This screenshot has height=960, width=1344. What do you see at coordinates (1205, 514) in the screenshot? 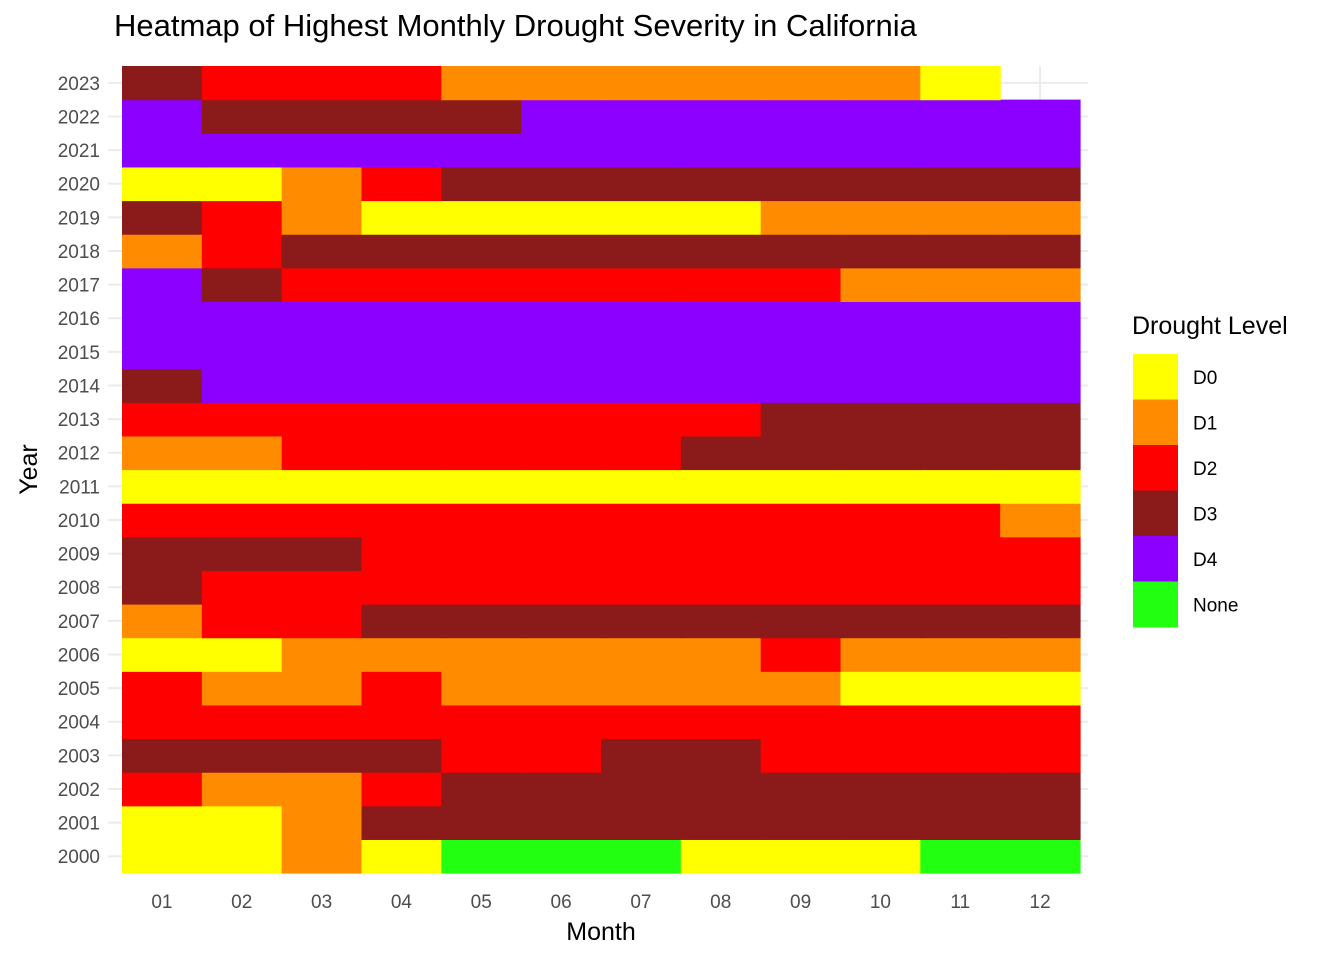
I see `legend-label: D3` at bounding box center [1205, 514].